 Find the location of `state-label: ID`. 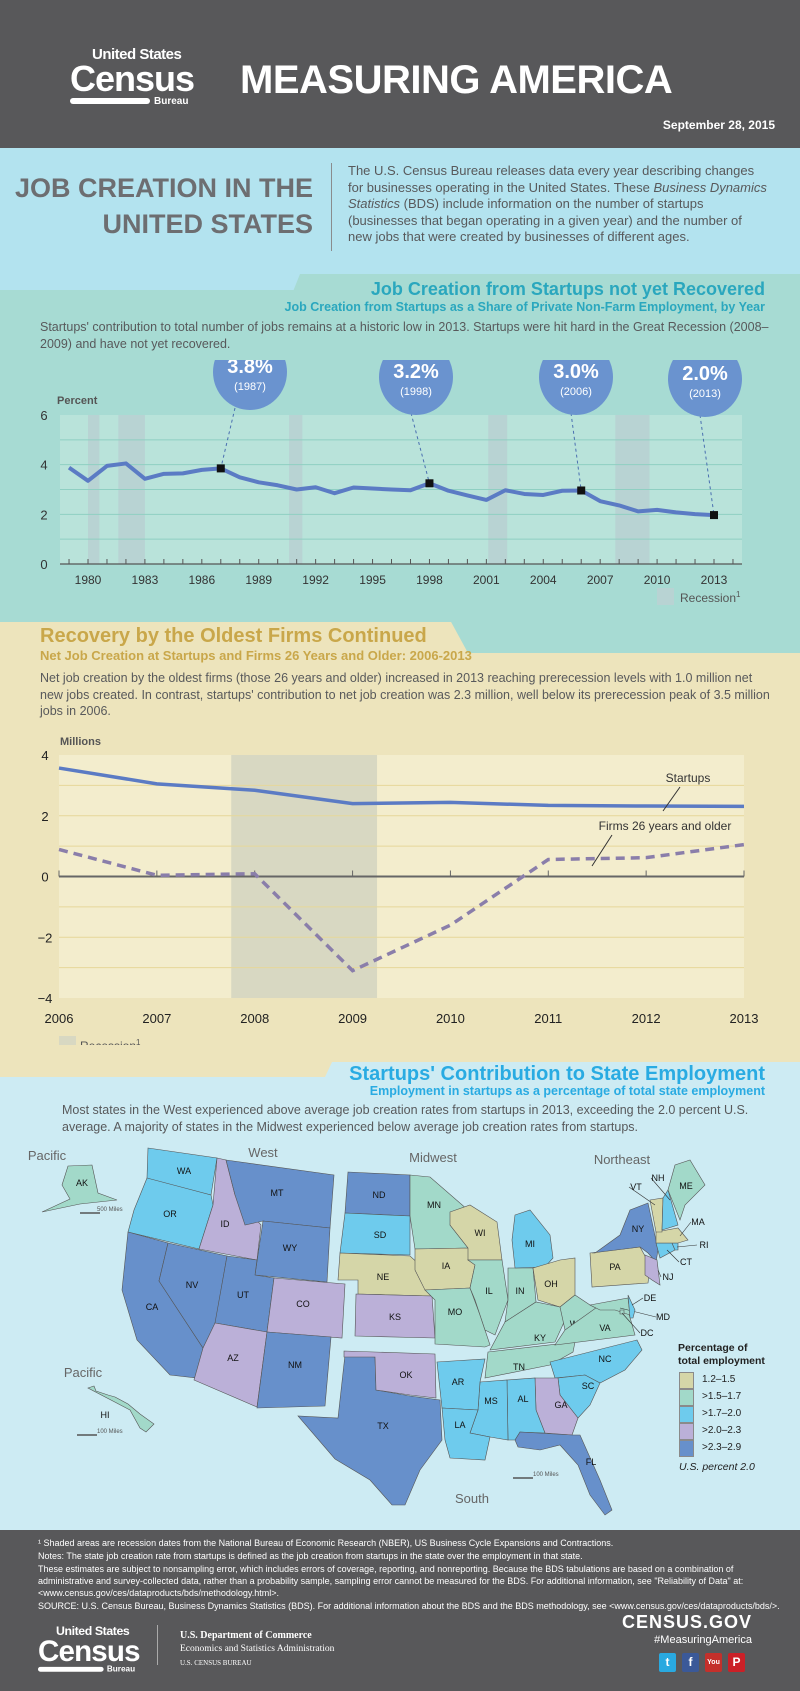

state-label: ID is located at coordinates (226, 1224).